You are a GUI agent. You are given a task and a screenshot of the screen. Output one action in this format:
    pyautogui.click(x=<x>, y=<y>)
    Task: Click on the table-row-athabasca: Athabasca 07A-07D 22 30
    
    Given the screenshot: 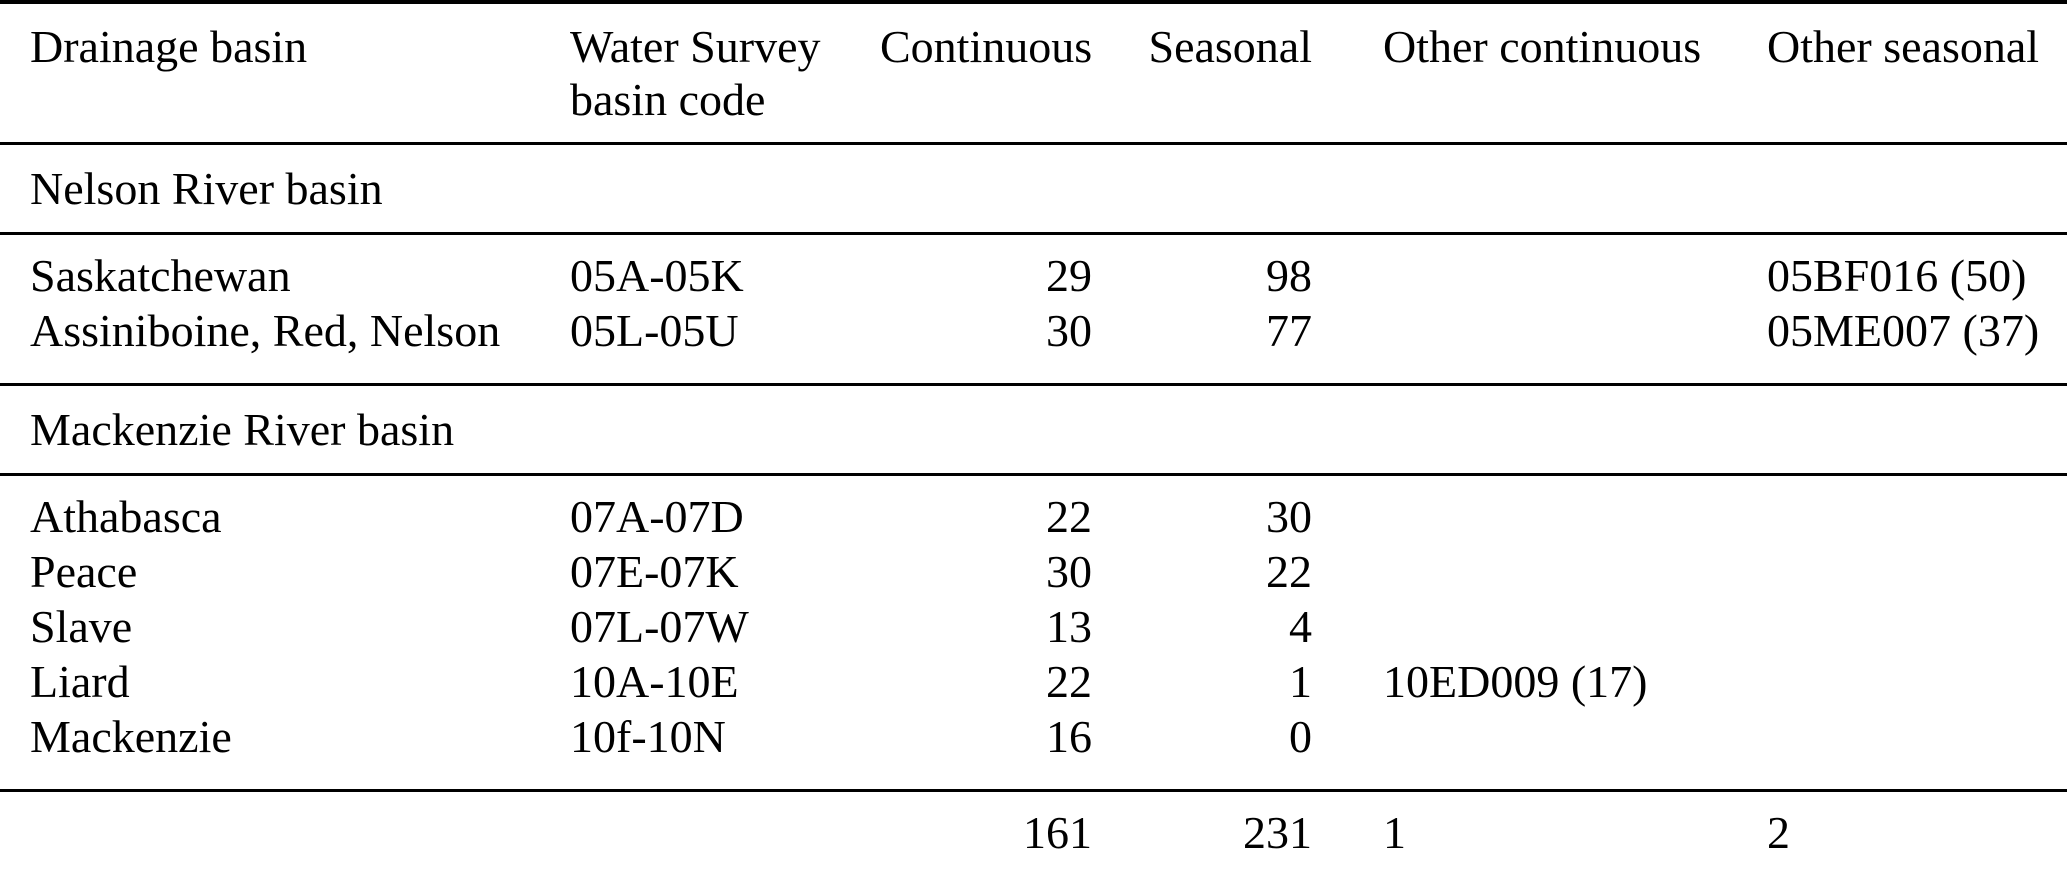 What is the action you would take?
    pyautogui.click(x=1033, y=510)
    